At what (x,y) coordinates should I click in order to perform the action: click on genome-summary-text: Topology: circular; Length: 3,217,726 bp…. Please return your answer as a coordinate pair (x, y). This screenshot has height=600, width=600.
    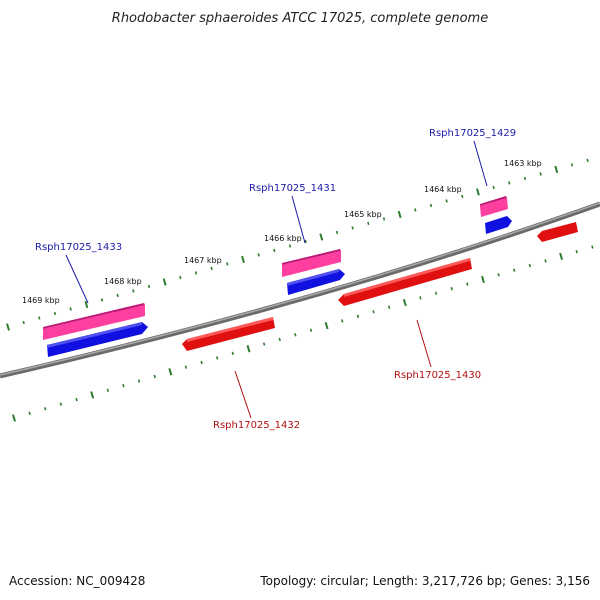
    Looking at the image, I should click on (424, 581).